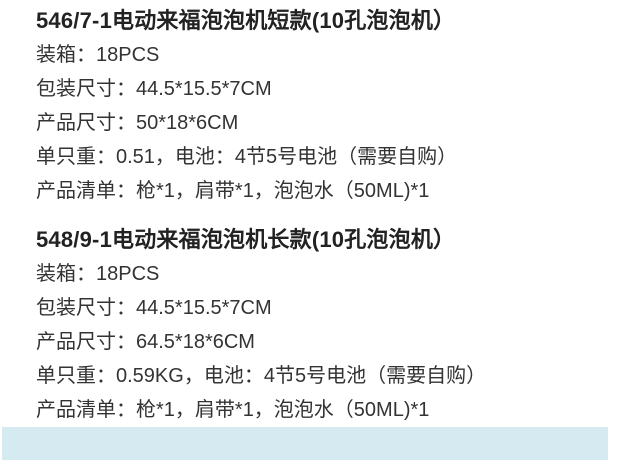 The width and height of the screenshot is (644, 460). Describe the element at coordinates (145, 342) in the screenshot. I see `spec-line-product-size: 产品尺寸：64.5*18*6CM` at that location.